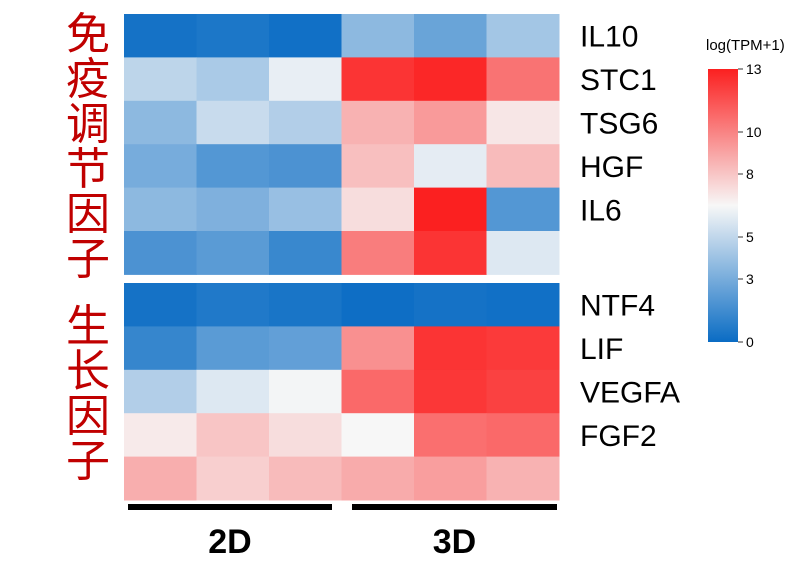 The height and width of the screenshot is (577, 800). I want to click on immune-factor-group-label: 免疫调节因子, so click(88, 147).